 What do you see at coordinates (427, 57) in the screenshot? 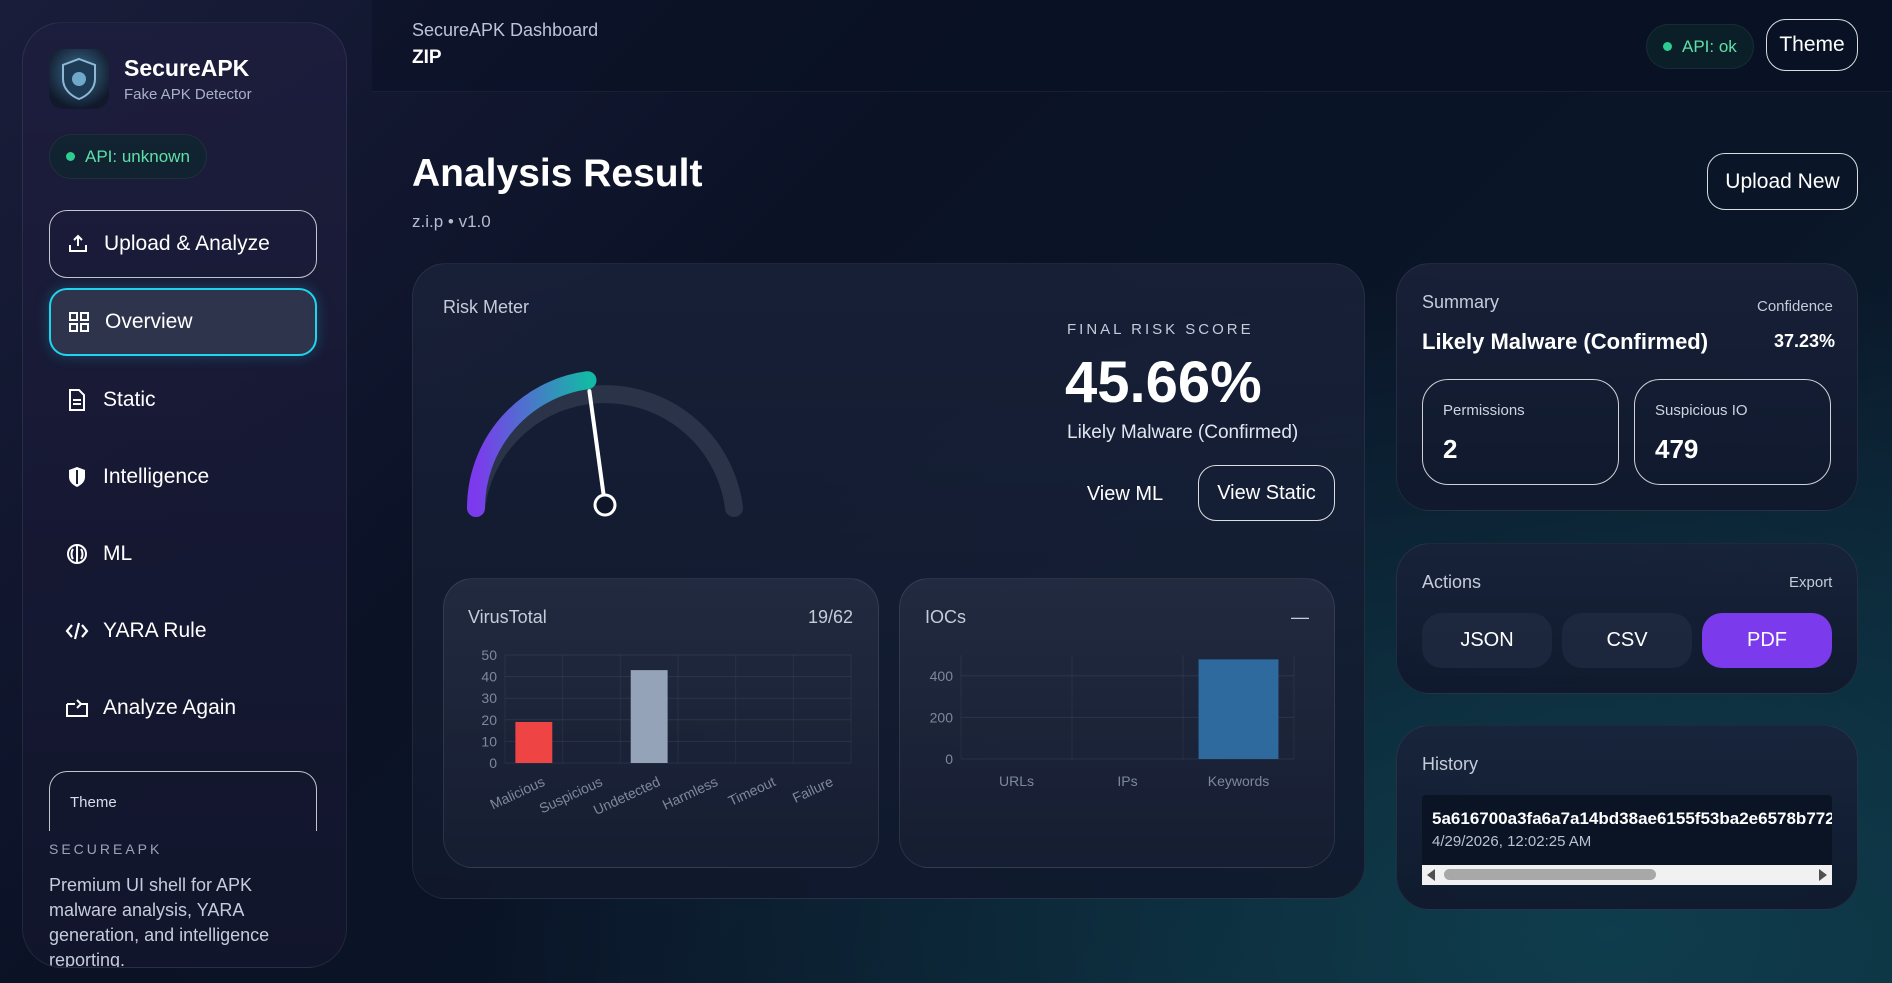
I see `topbar-title: ZIP` at bounding box center [427, 57].